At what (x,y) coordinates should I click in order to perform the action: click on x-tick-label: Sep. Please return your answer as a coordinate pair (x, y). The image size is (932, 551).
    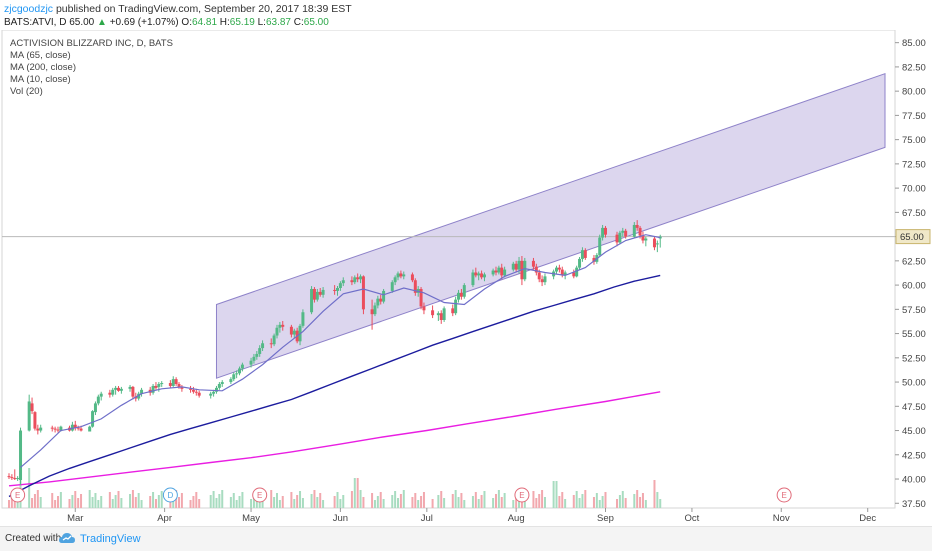
    Looking at the image, I should click on (605, 518).